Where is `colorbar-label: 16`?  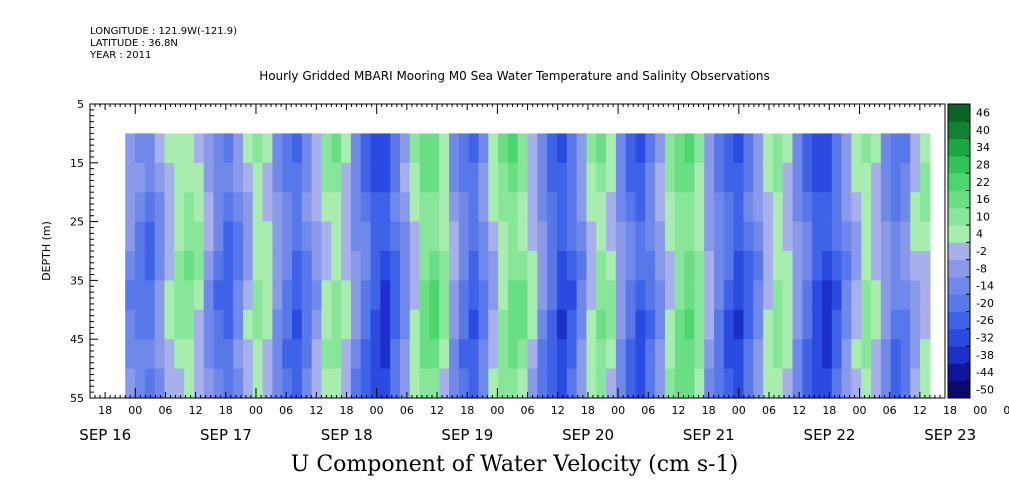
colorbar-label: 16 is located at coordinates (983, 199).